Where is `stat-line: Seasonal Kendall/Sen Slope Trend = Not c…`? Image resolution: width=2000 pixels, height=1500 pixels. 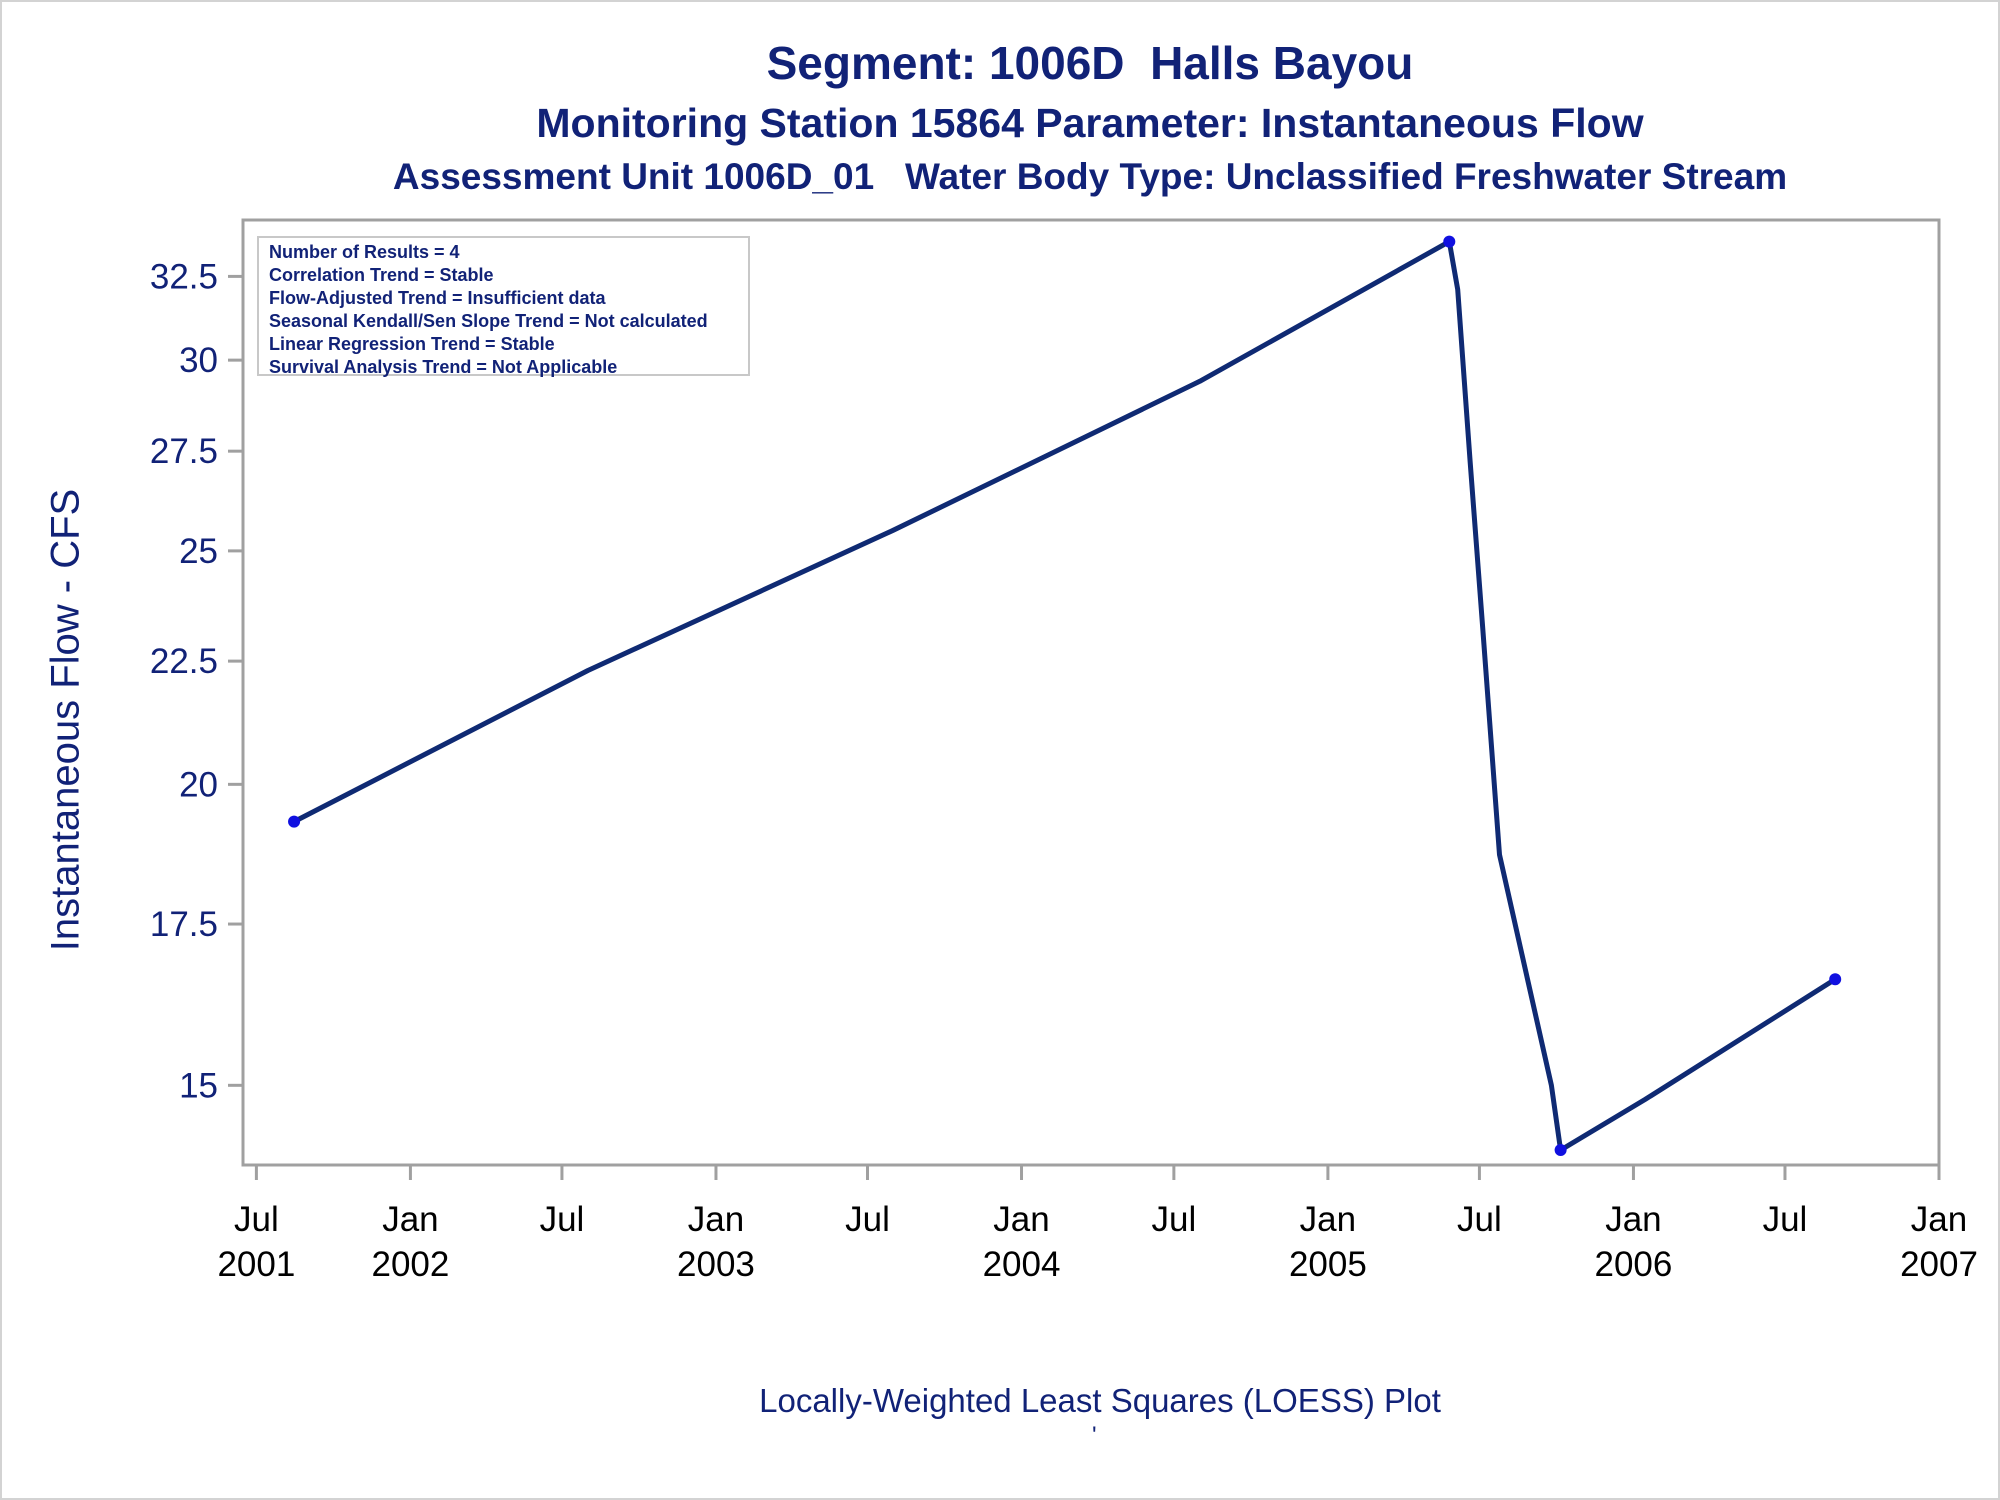
stat-line: Seasonal Kendall/Sen Slope Trend = Not c… is located at coordinates (488, 321).